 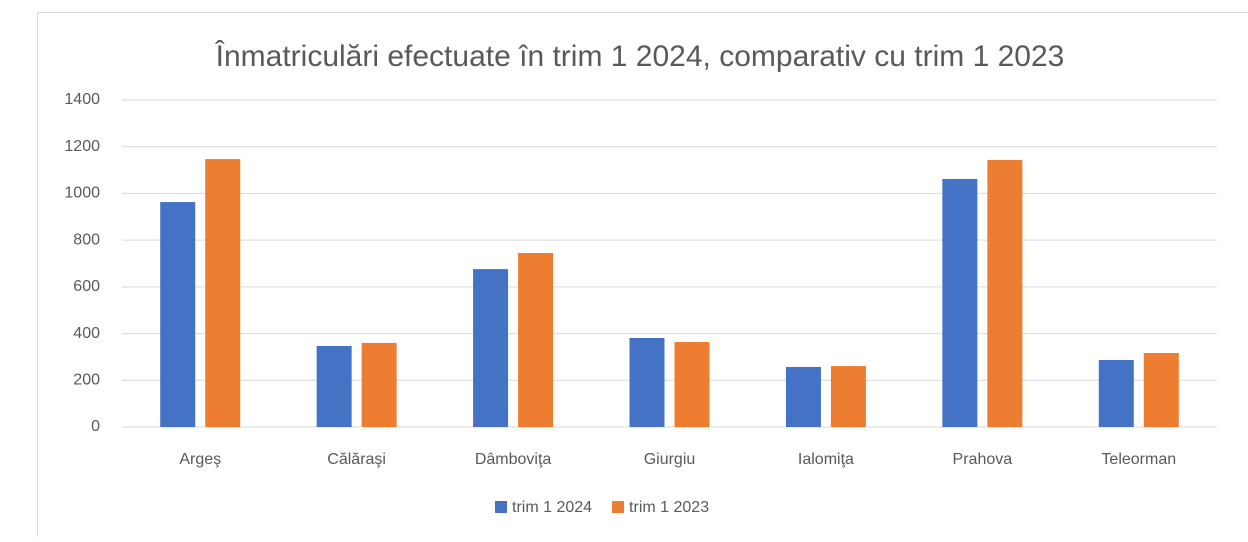 What do you see at coordinates (670, 459) in the screenshot?
I see `x-tick-label: Giurgiu` at bounding box center [670, 459].